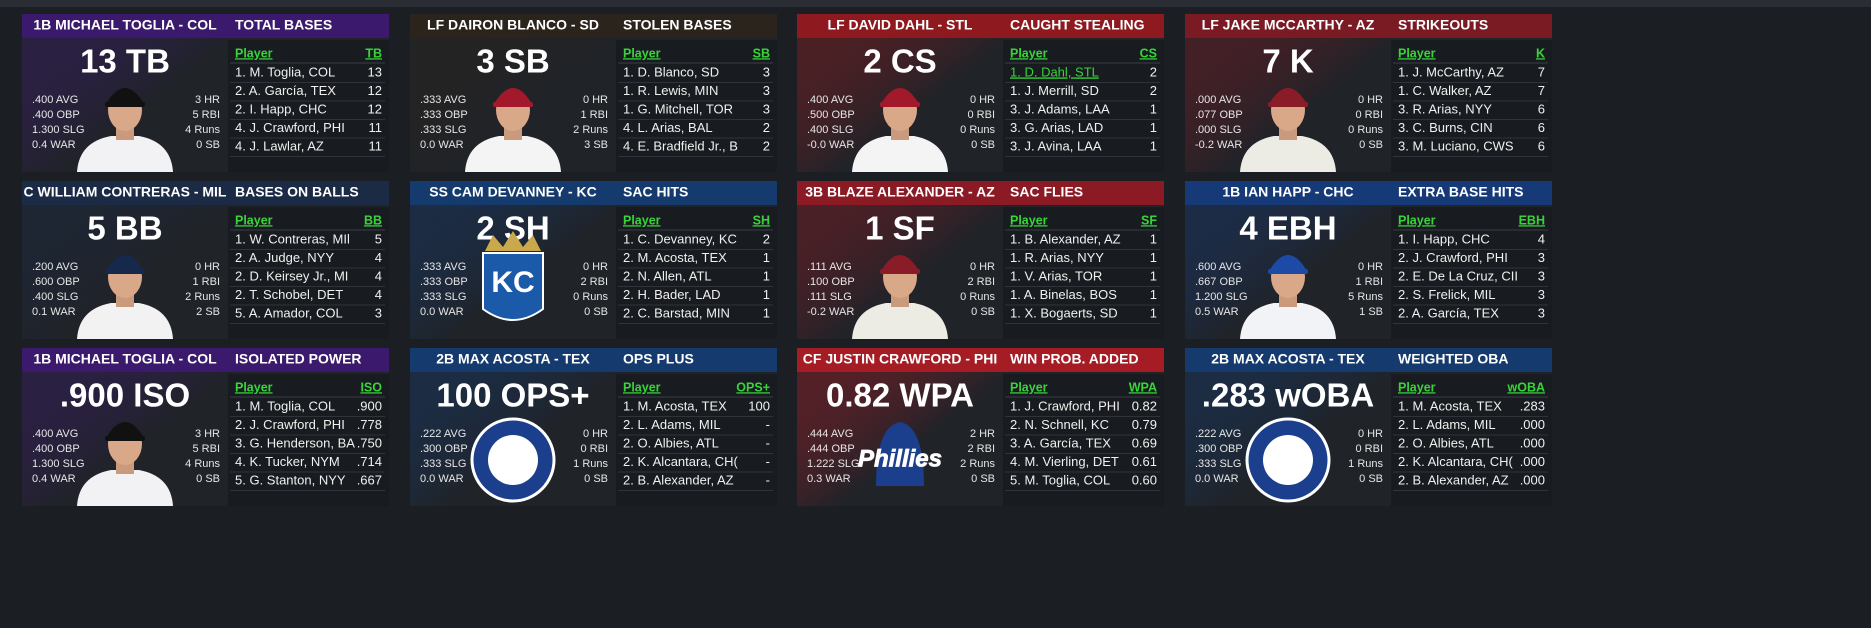  Describe the element at coordinates (443, 434) in the screenshot. I see `player-stat: .222 AVG` at that location.